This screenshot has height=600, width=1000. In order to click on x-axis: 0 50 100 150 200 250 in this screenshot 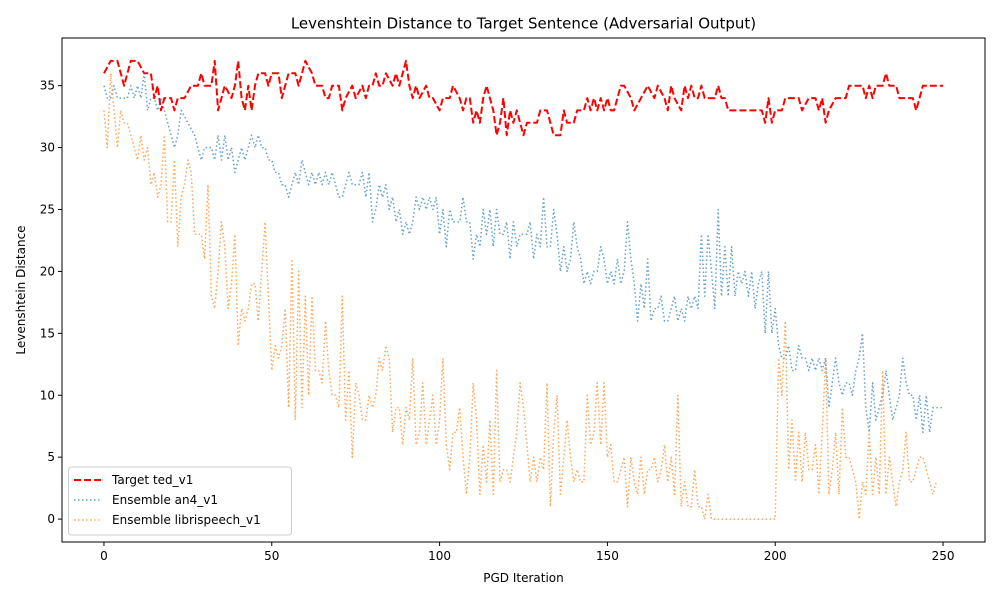, I will do `click(527, 552)`.